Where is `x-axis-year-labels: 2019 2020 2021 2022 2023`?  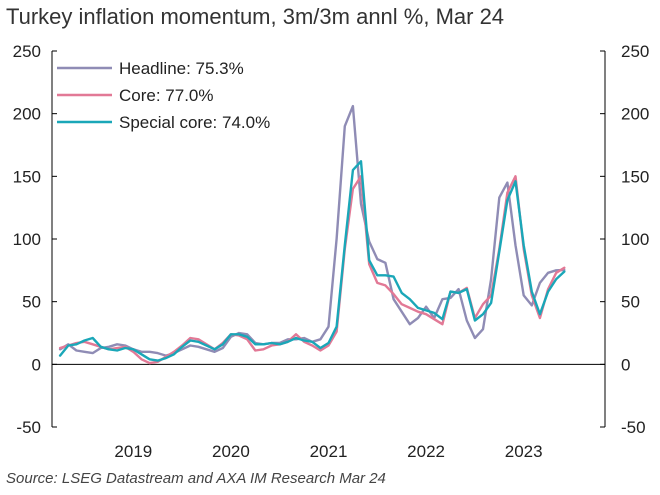
x-axis-year-labels: 2019 2020 2021 2022 2023 is located at coordinates (328, 451).